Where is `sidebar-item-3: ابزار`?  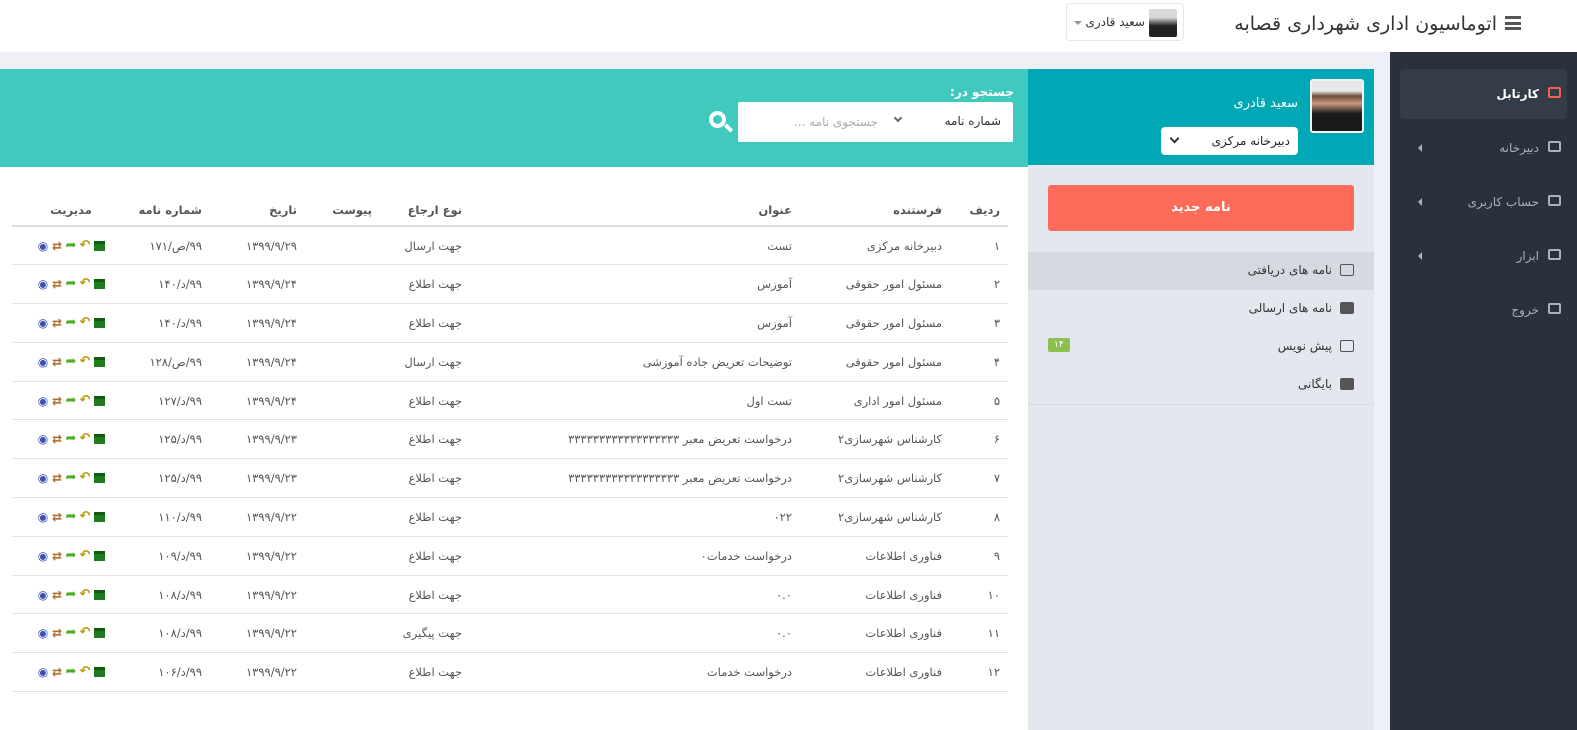
sidebar-item-3: ابزار is located at coordinates (1483, 256).